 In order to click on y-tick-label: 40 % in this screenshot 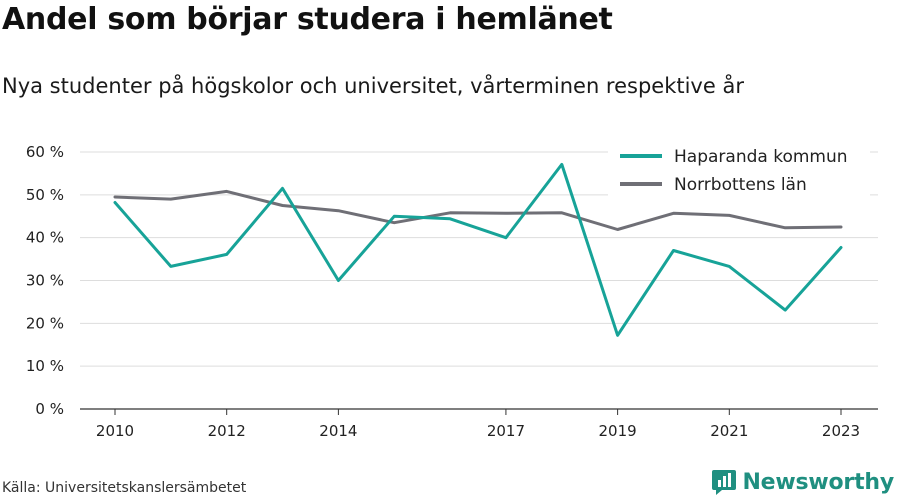, I will do `click(45, 238)`.